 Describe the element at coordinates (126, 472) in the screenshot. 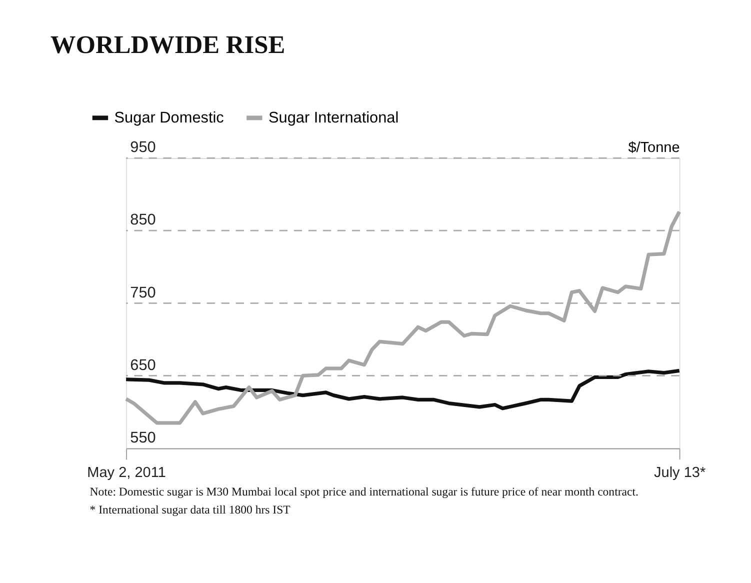

I see `x-tick-label: May 2, 2011` at that location.